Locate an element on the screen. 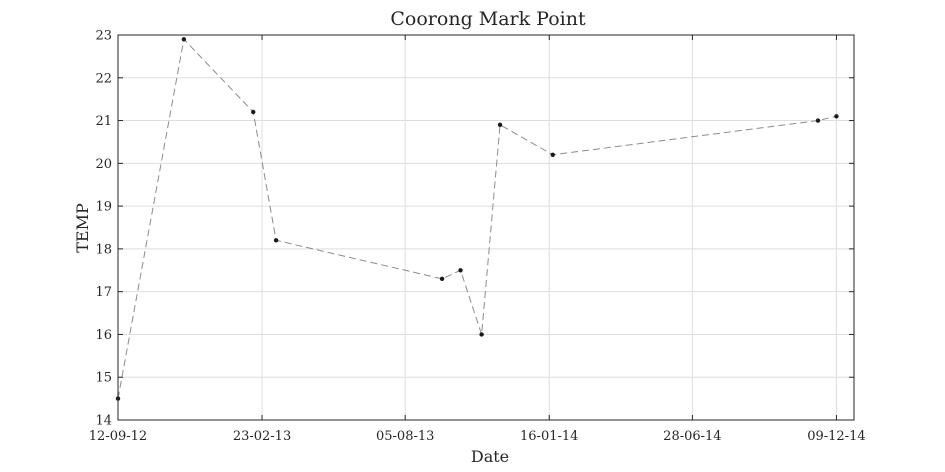 The width and height of the screenshot is (945, 472). chart-title: Coorong Mark Point is located at coordinates (488, 19).